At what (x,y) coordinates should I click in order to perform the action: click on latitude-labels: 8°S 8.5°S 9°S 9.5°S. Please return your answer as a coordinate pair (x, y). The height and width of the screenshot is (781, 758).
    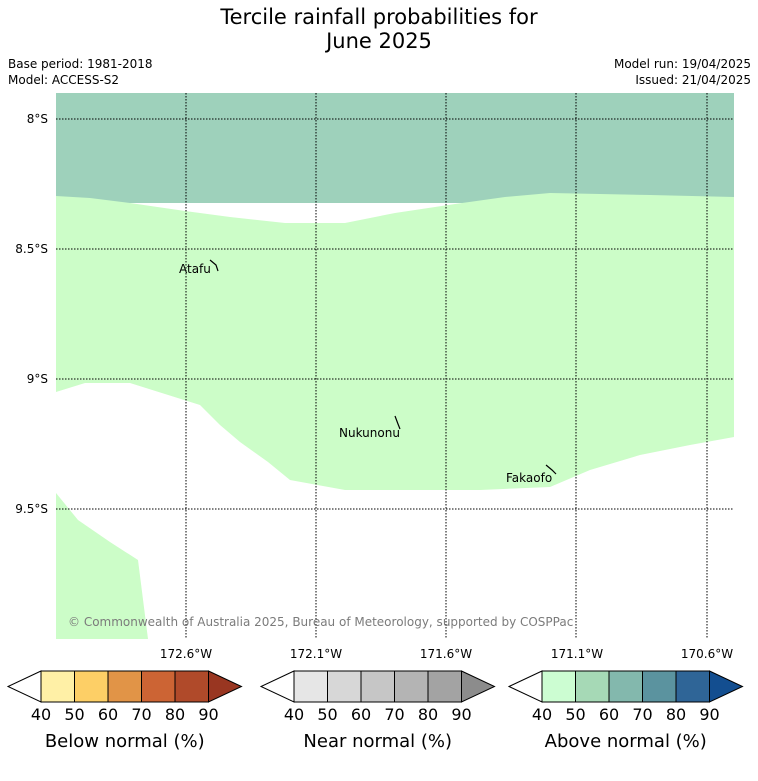
    Looking at the image, I should click on (31, 314).